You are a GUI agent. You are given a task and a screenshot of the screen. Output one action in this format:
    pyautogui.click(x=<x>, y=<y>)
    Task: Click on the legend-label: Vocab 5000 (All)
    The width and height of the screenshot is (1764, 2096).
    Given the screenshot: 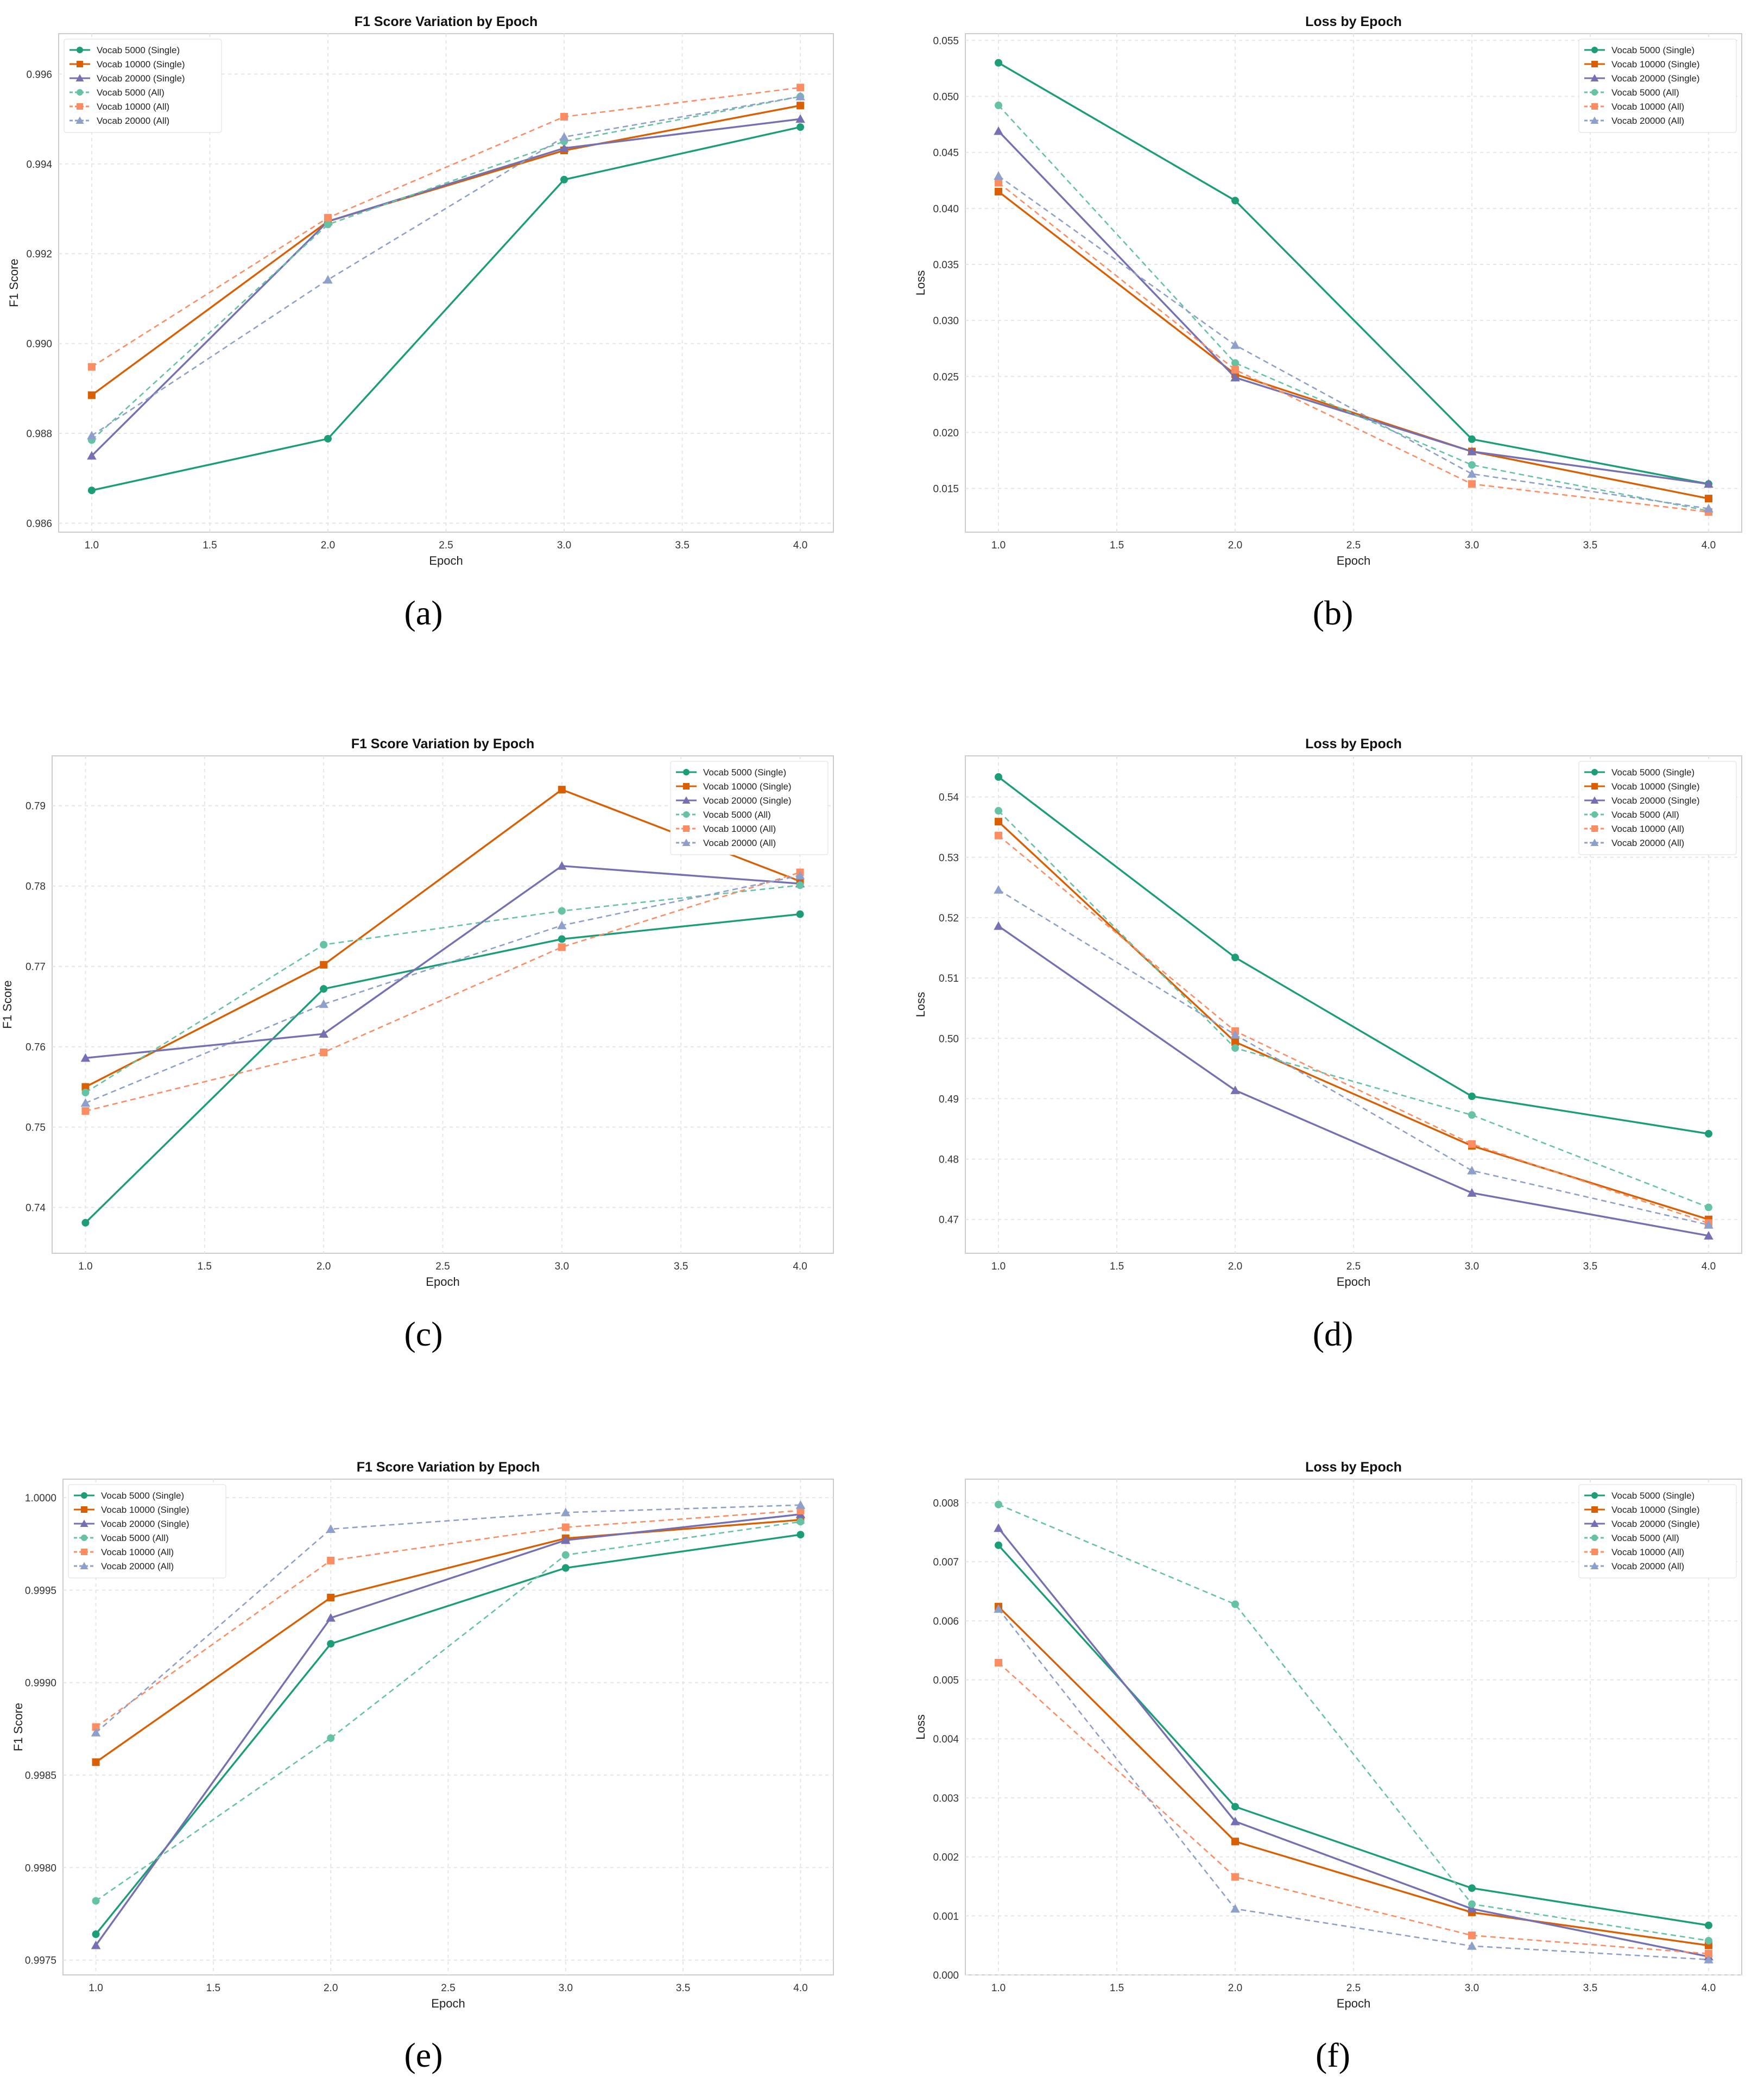 What is the action you would take?
    pyautogui.click(x=131, y=92)
    